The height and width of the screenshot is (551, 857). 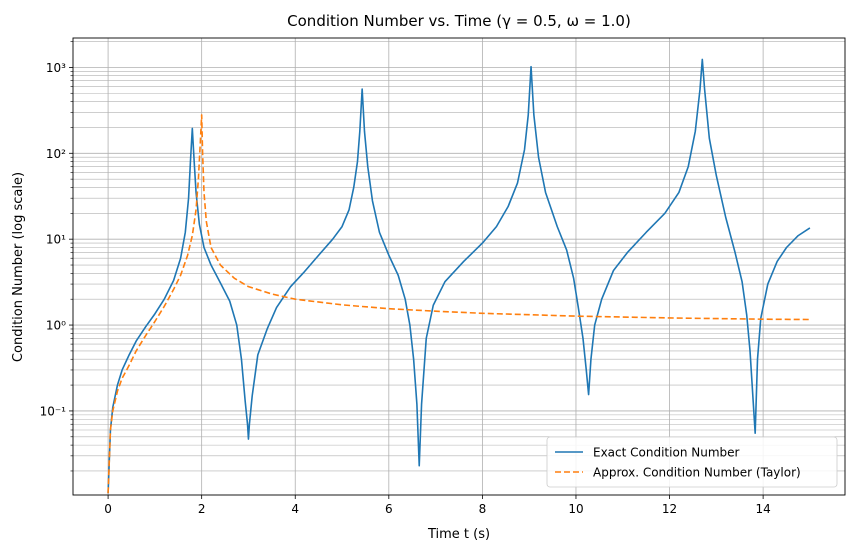 What do you see at coordinates (56, 154) in the screenshot?
I see `tick-label-y: 10²` at bounding box center [56, 154].